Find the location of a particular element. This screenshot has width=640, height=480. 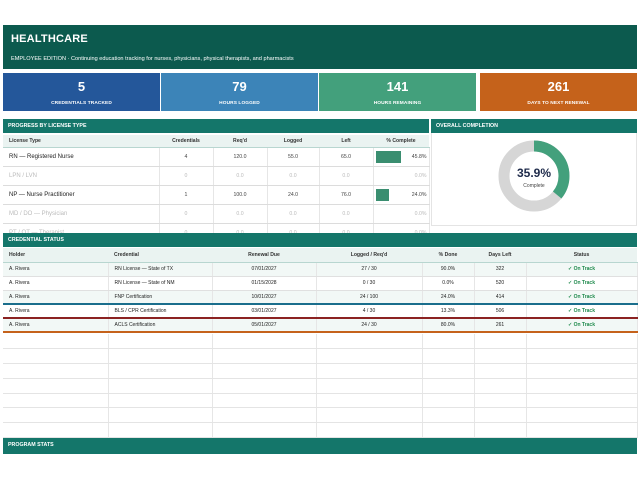

progress-cell: 55.0 is located at coordinates (293, 157).